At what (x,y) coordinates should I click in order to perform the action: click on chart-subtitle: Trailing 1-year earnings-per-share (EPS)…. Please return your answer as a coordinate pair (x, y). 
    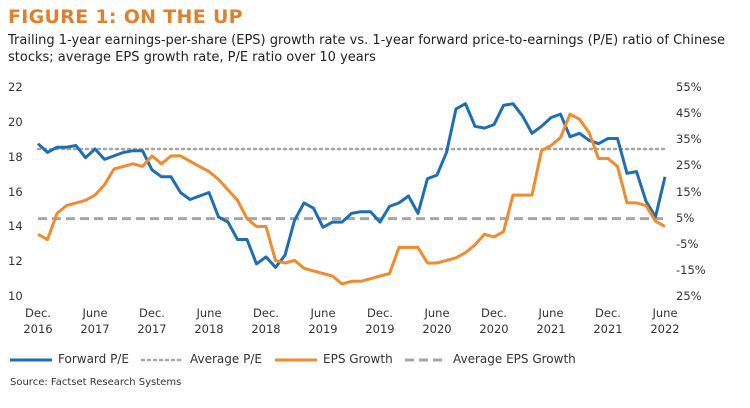
    Looking at the image, I should click on (367, 49).